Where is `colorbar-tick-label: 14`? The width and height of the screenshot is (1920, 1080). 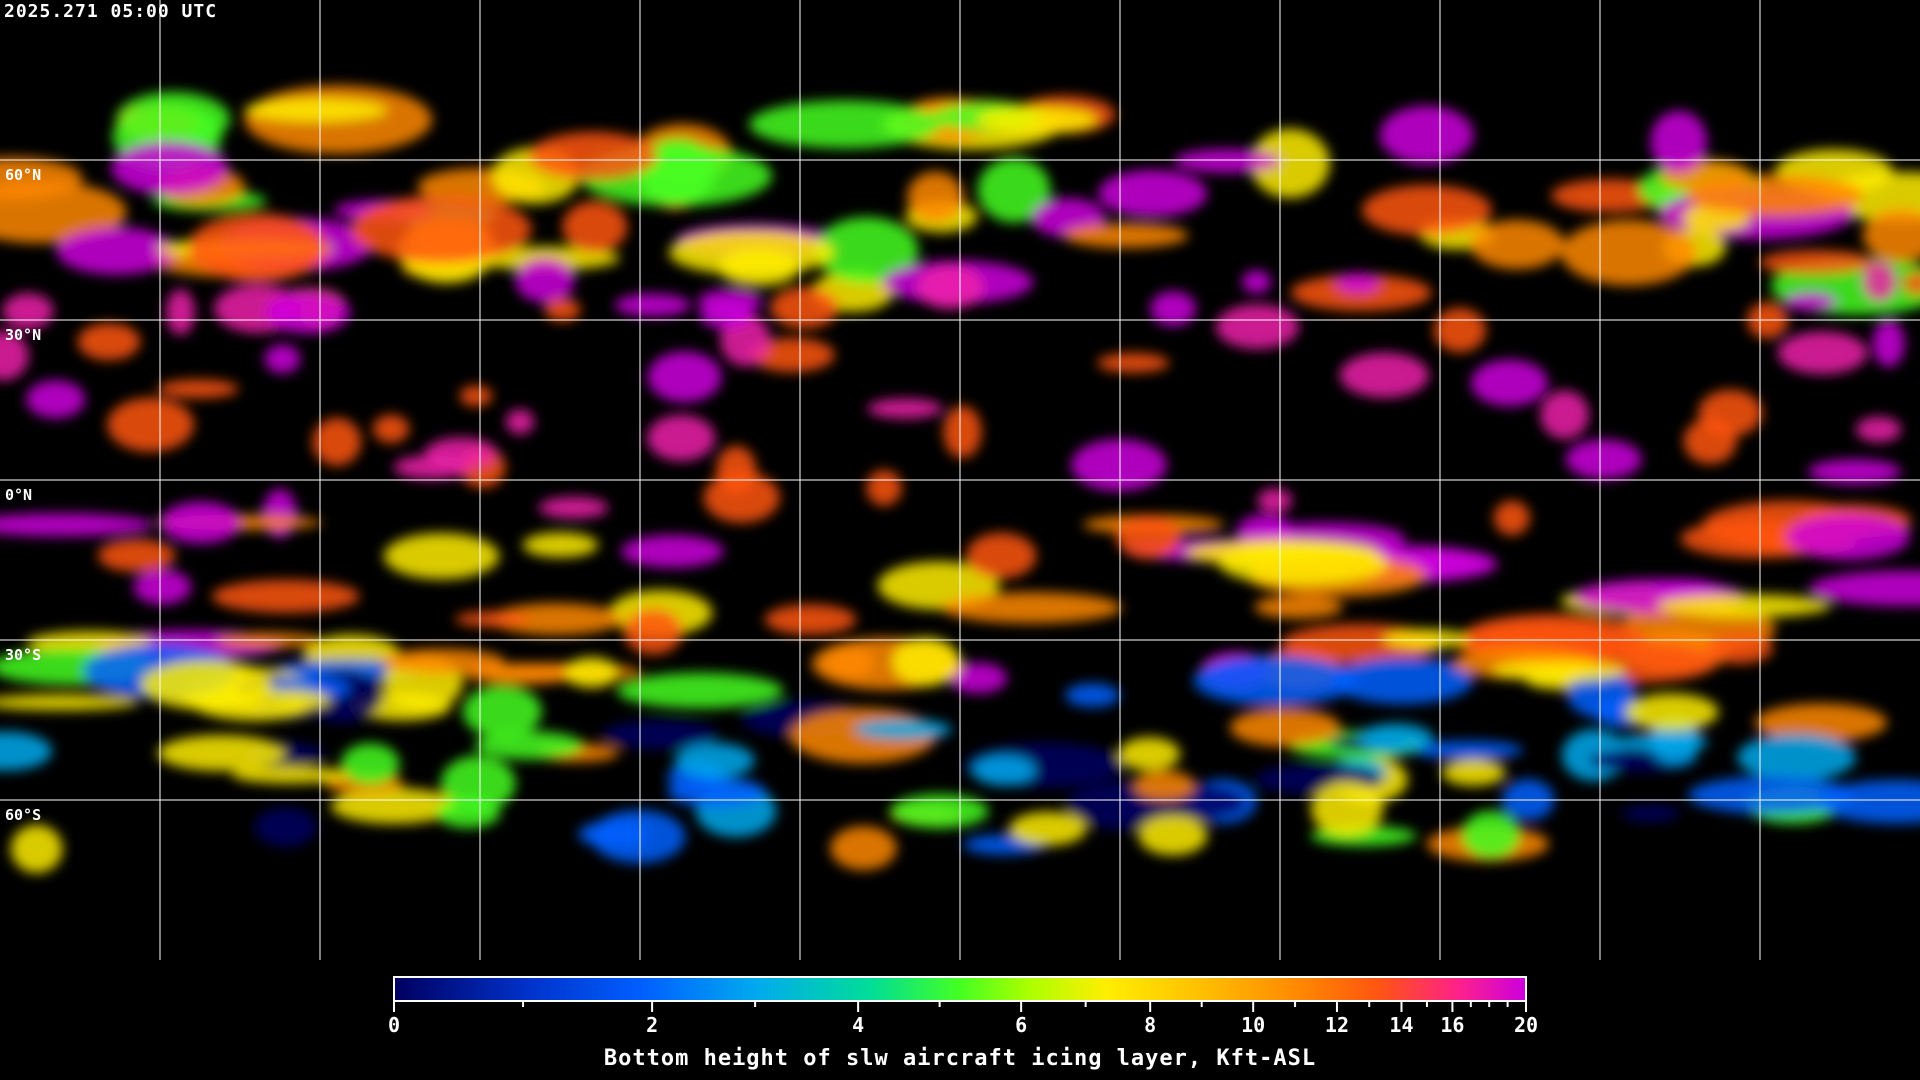 colorbar-tick-label: 14 is located at coordinates (1401, 1025).